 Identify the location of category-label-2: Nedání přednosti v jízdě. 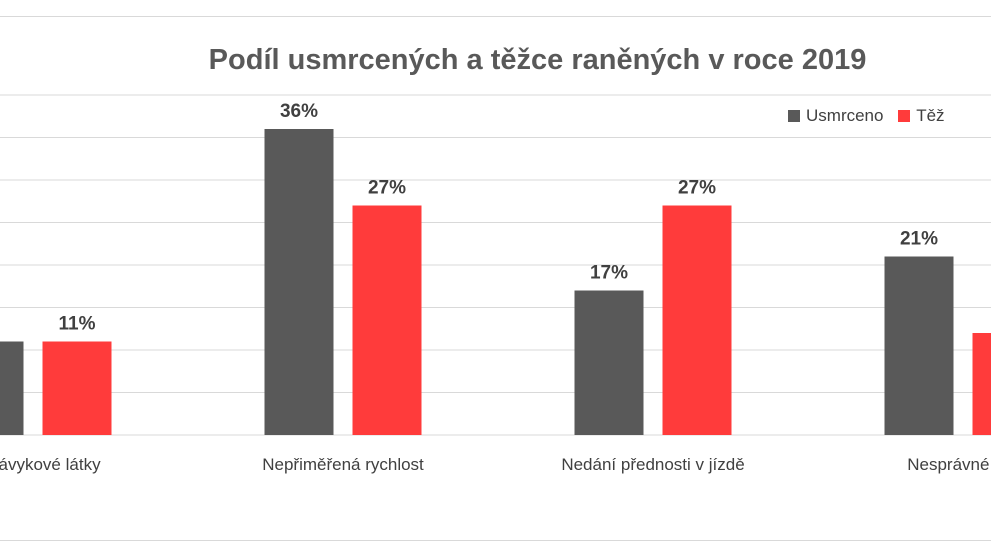
(652, 464).